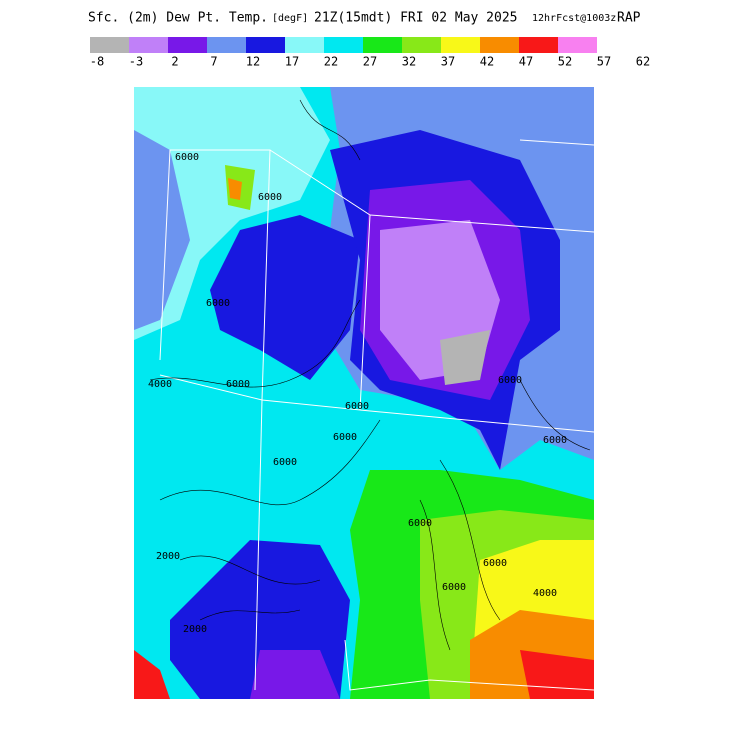  What do you see at coordinates (448, 62) in the screenshot?
I see `legend-label: 37` at bounding box center [448, 62].